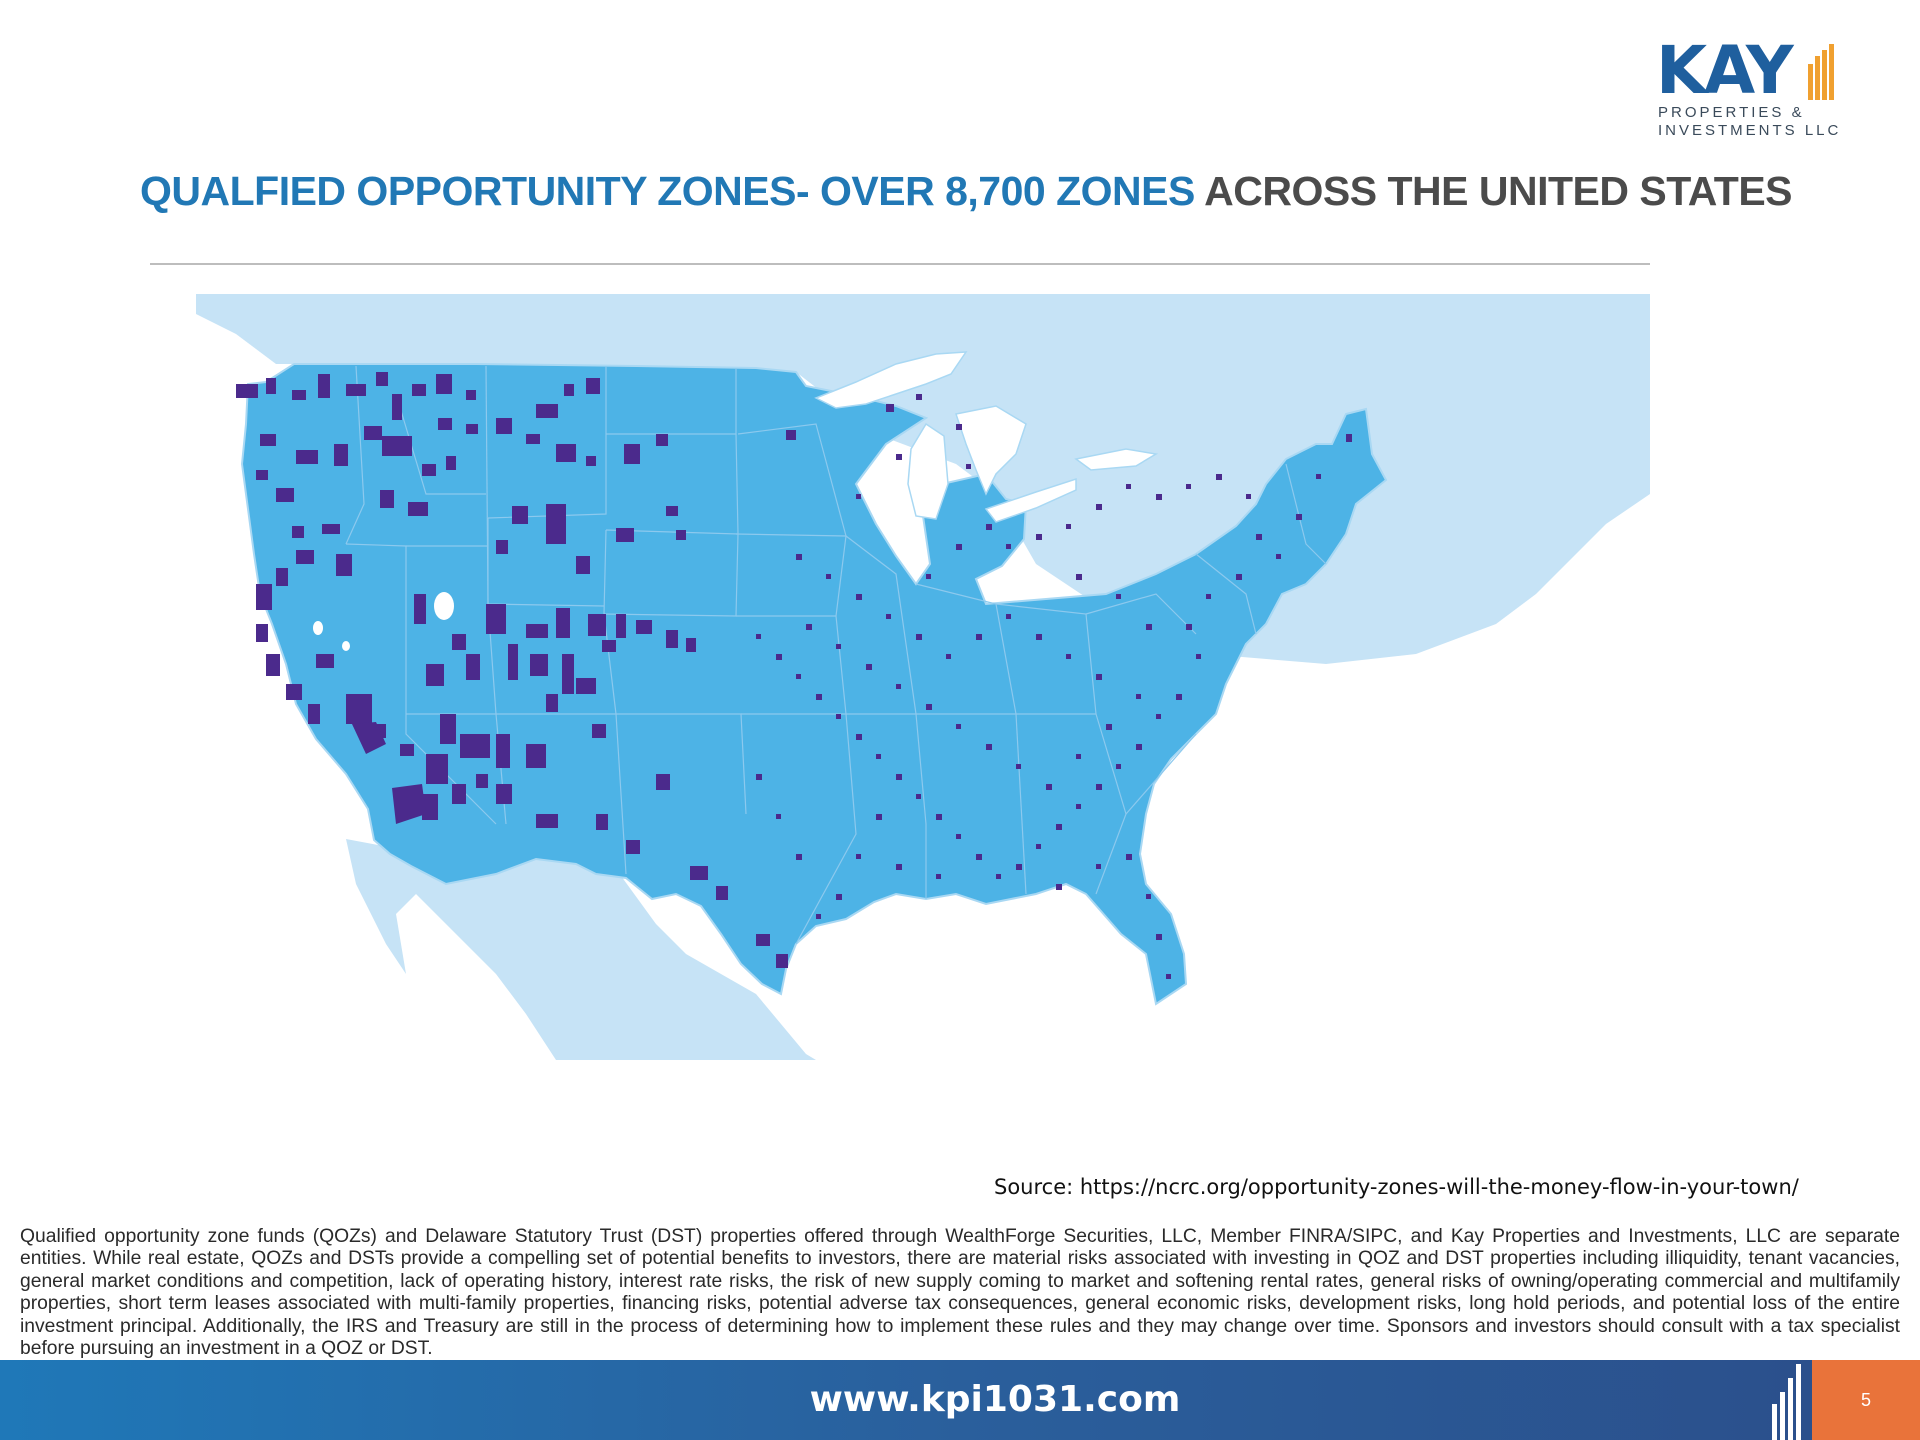 This screenshot has width=1920, height=1440. I want to click on lake-huron, so click(991, 450).